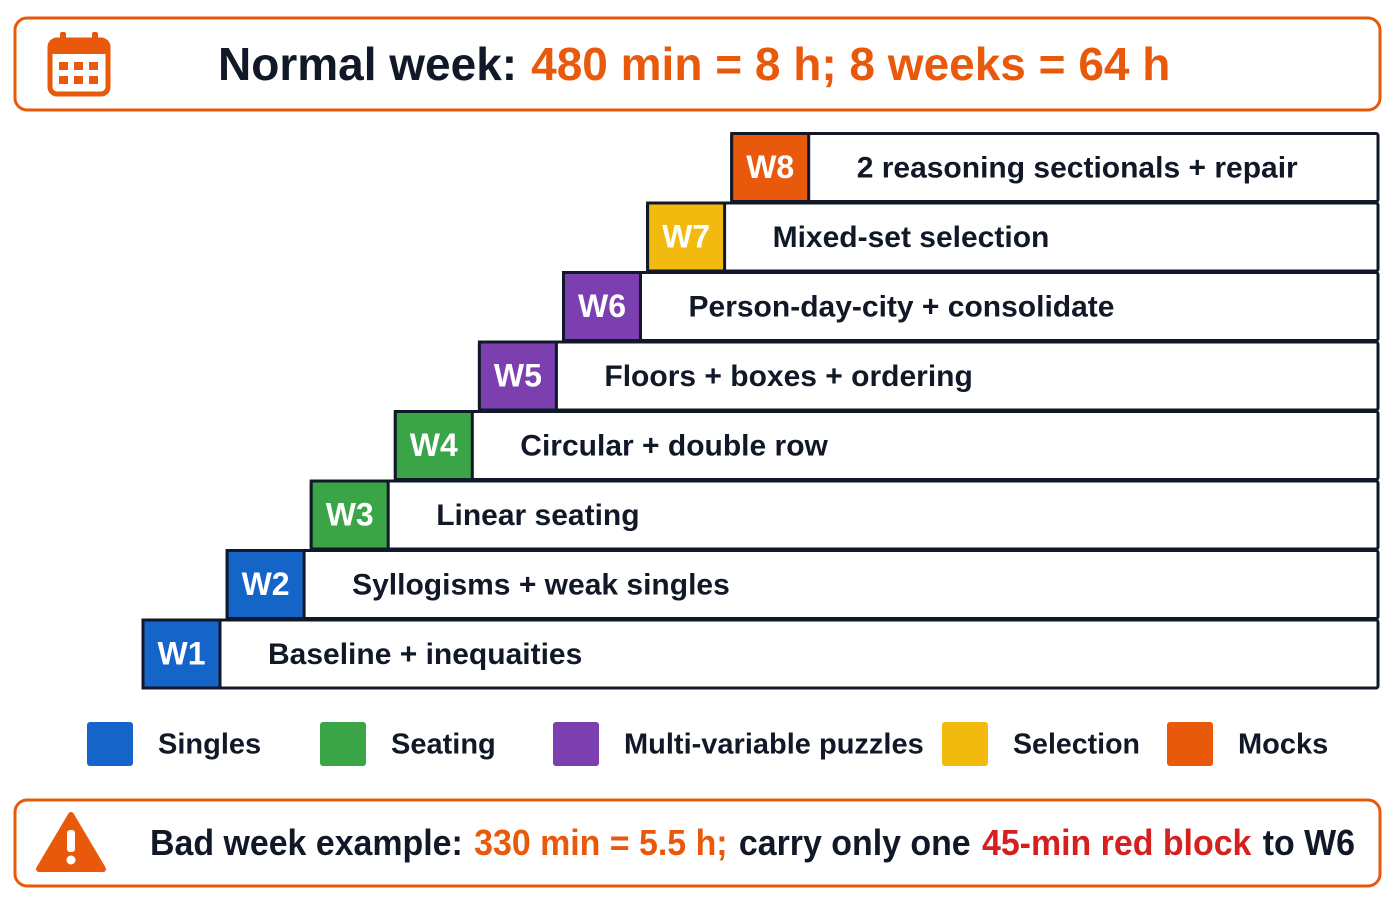  I want to click on legend-label: Seating, so click(443, 745).